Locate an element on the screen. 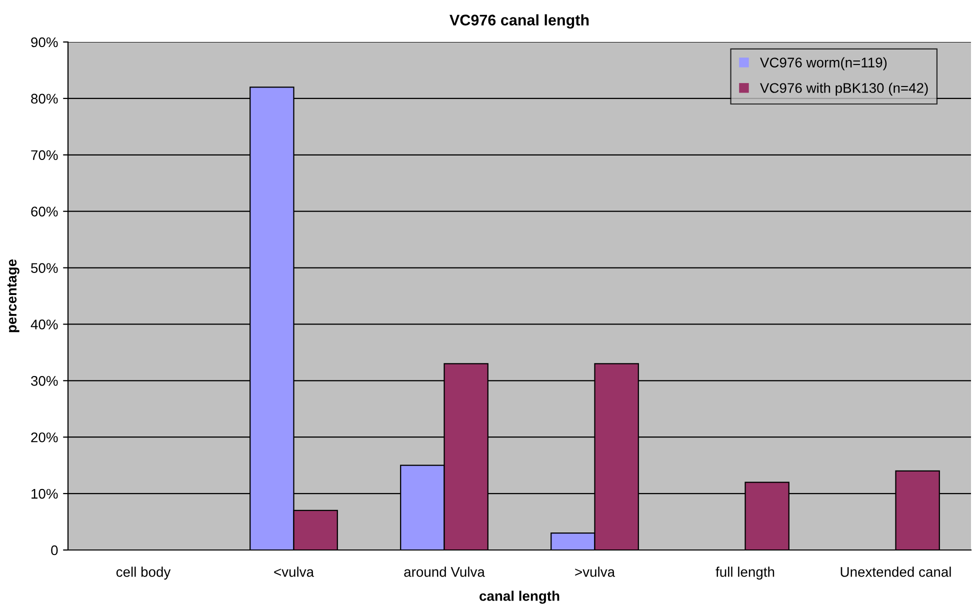  legend-label: VC976 worm(n=119) is located at coordinates (823, 63).